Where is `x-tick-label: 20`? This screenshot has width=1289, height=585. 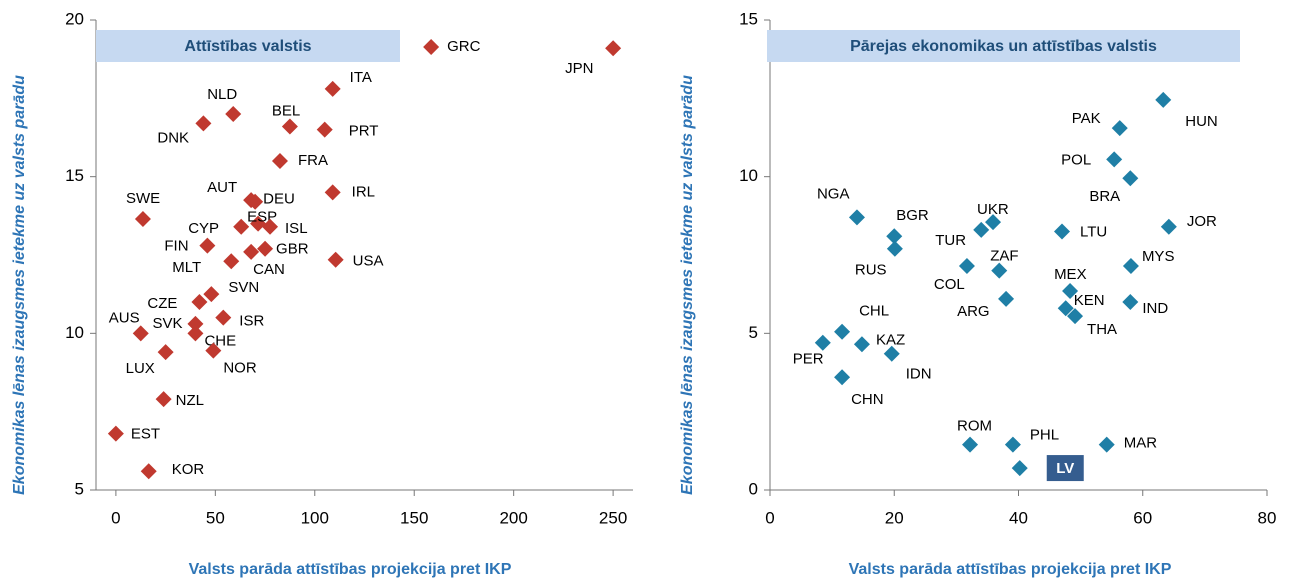
x-tick-label: 20 is located at coordinates (894, 517).